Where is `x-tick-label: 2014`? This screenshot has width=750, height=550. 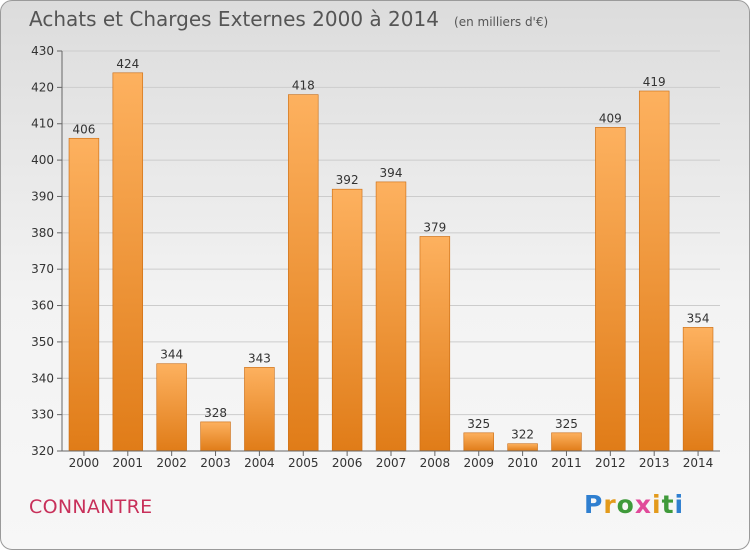 x-tick-label: 2014 is located at coordinates (698, 463).